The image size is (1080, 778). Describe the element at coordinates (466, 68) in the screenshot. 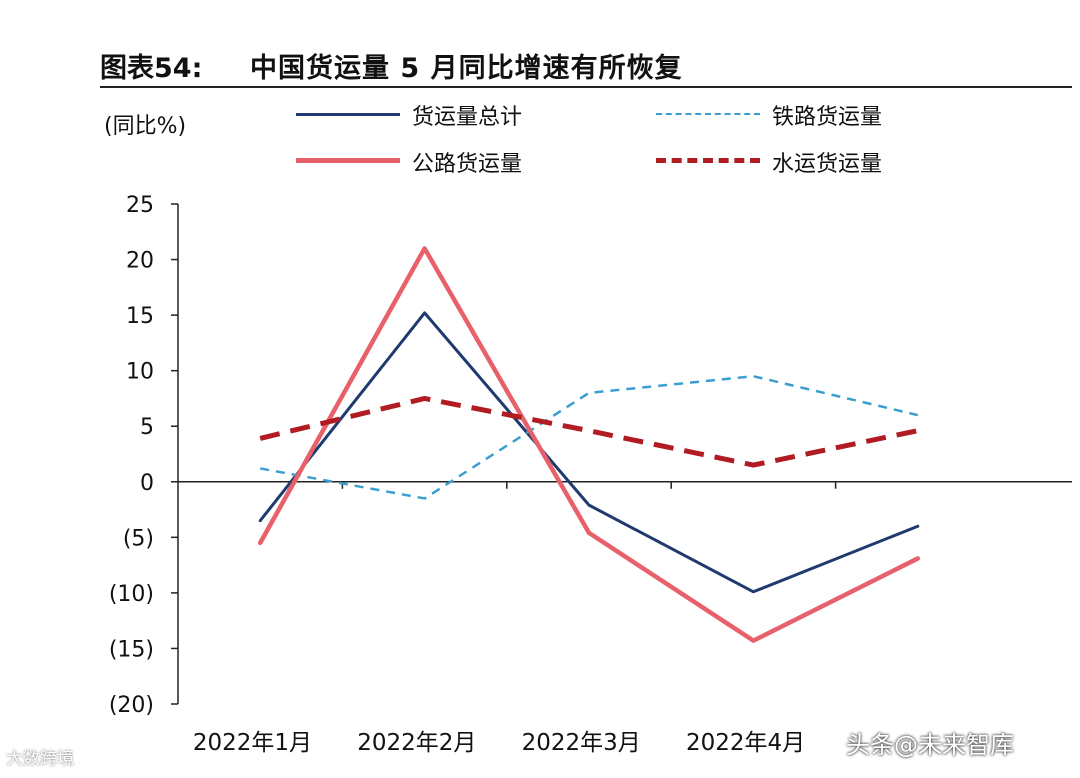

I see `chart-title: 中国货运量 5 月同比增速有所恢复` at that location.